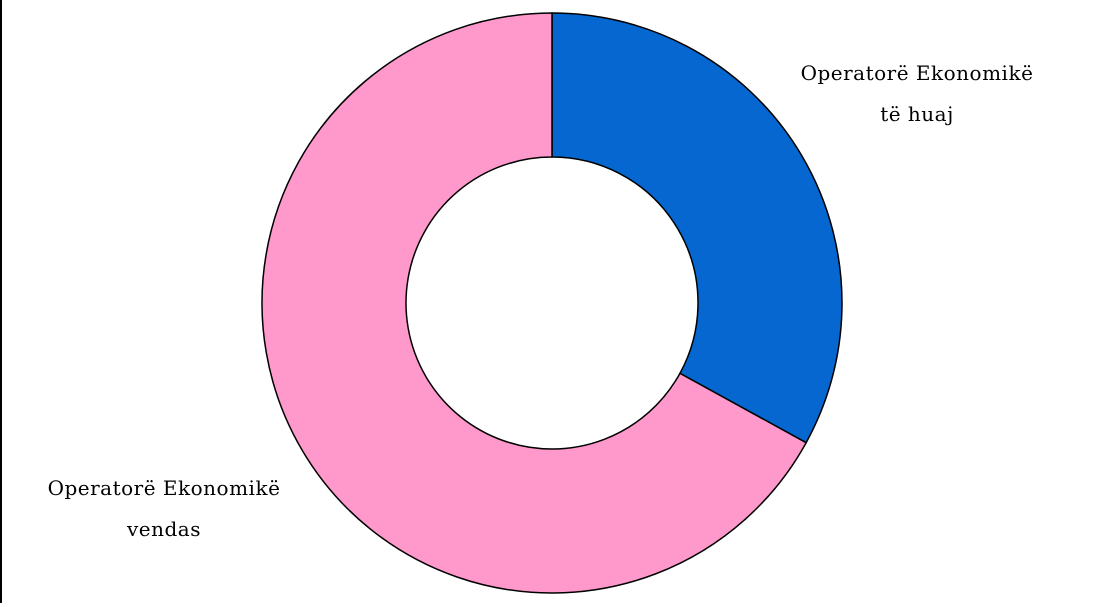 This screenshot has height=607, width=1101. Describe the element at coordinates (917, 73) in the screenshot. I see `slice-label-foreign-line1: Operatorë Ekonomikë` at that location.